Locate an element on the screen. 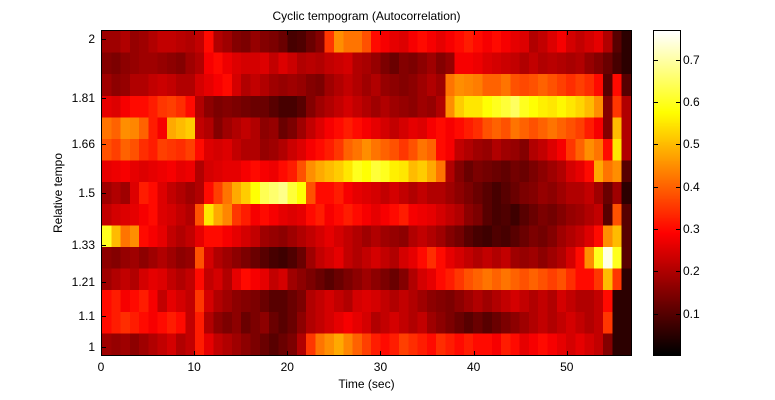  x-axis-label: Time (sec) is located at coordinates (366, 384).